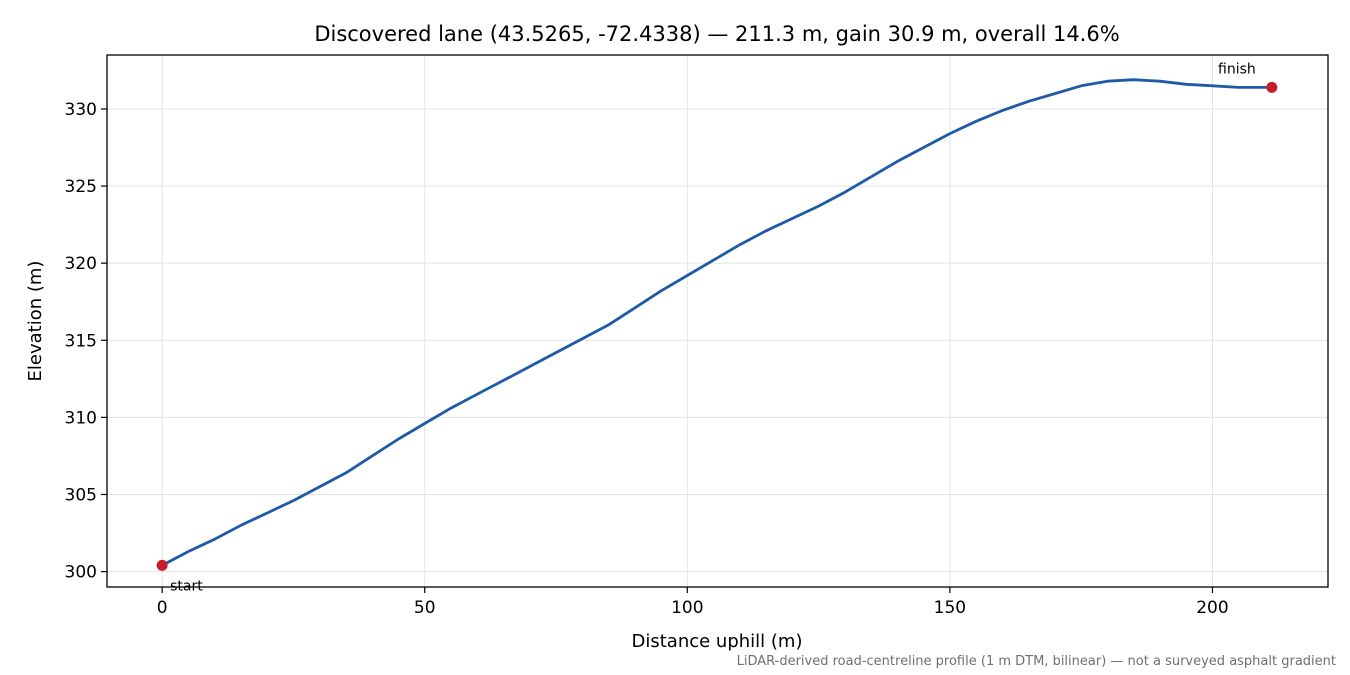  What do you see at coordinates (81, 264) in the screenshot?
I see `y-tick-label: 320` at bounding box center [81, 264].